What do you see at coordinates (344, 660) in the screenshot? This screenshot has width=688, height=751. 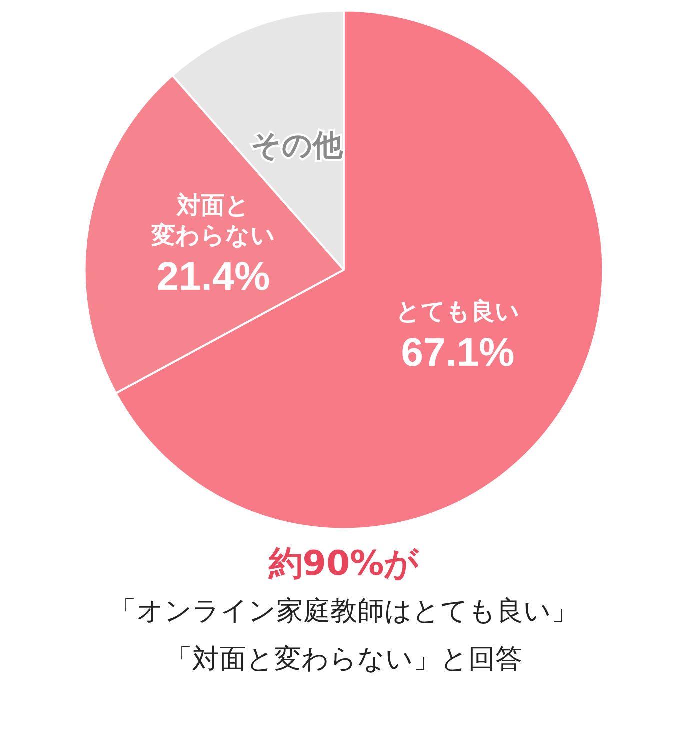 I see `text: 「対面と変わらない」と回答` at bounding box center [344, 660].